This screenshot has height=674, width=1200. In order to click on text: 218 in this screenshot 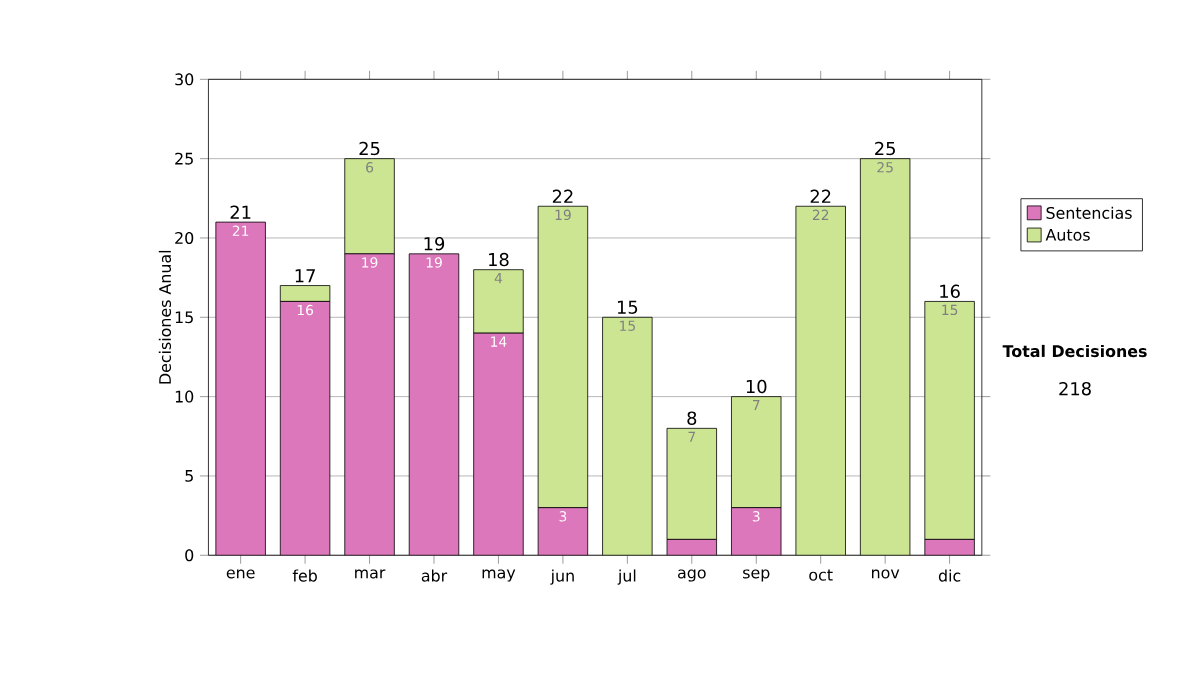, I will do `click(1075, 388)`.